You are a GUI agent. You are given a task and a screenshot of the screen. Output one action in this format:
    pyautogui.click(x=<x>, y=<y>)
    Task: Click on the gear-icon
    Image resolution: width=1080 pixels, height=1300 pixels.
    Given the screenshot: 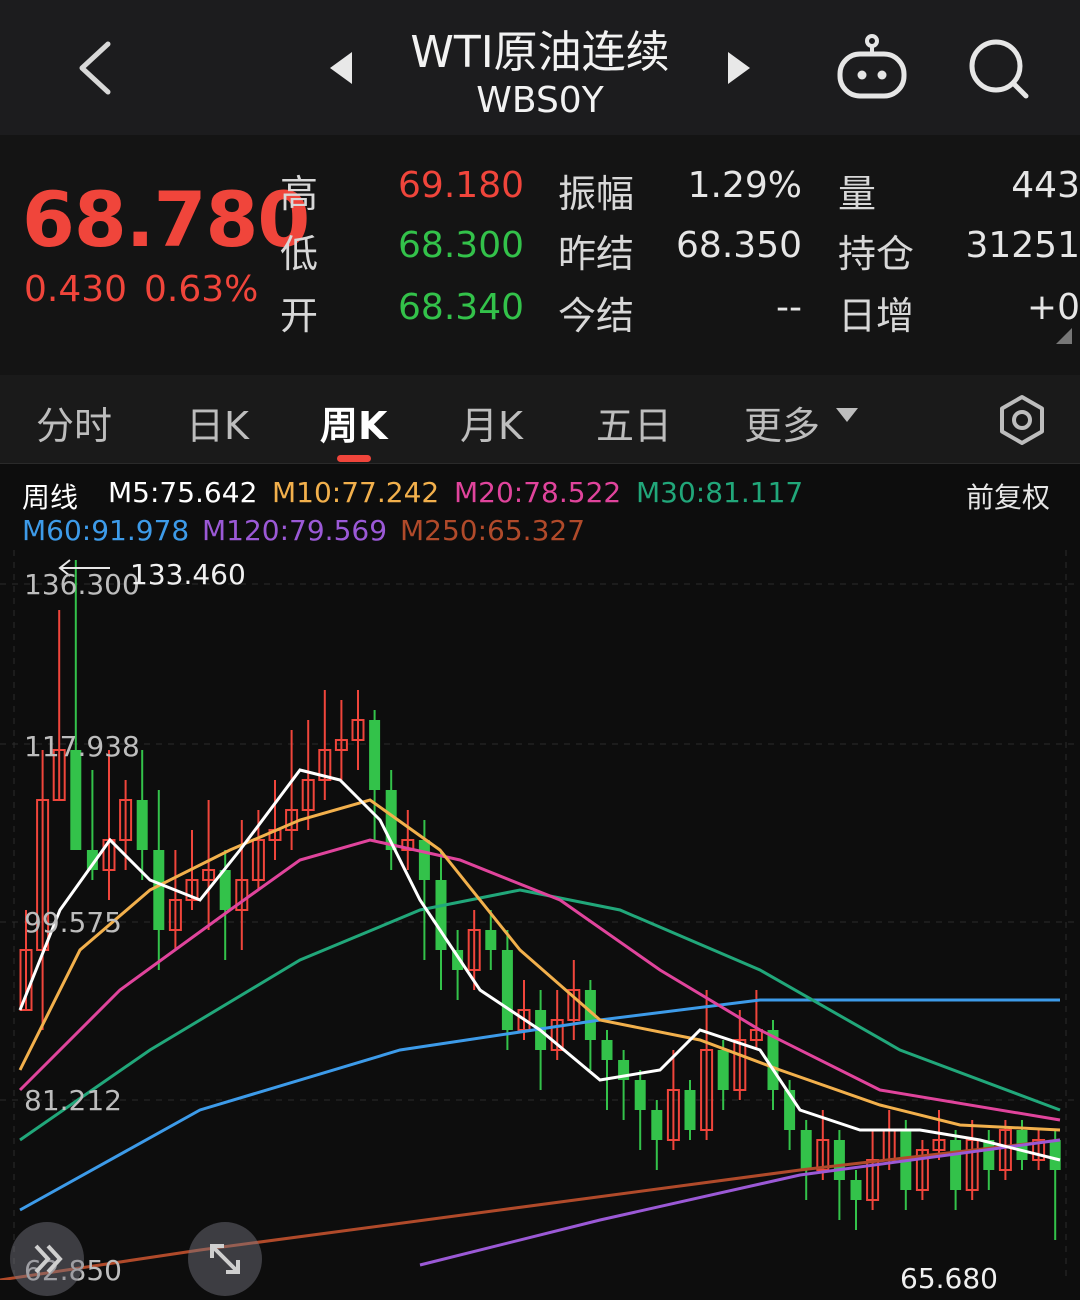 What is the action you would take?
    pyautogui.click(x=1022, y=420)
    